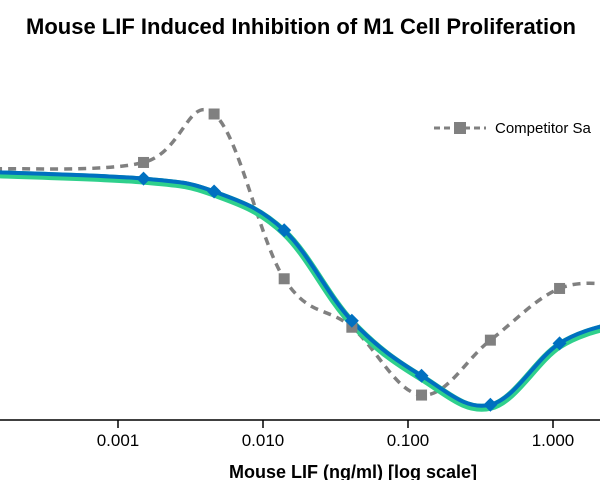 This screenshot has width=600, height=480. What do you see at coordinates (553, 440) in the screenshot?
I see `x-tick-label: 1.000` at bounding box center [553, 440].